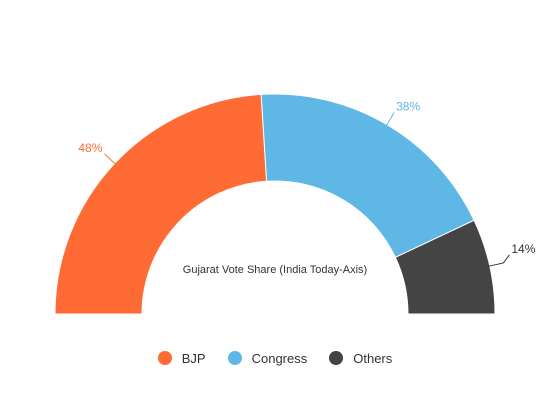  Describe the element at coordinates (336, 358) in the screenshot. I see `legend-swatch-others` at that location.